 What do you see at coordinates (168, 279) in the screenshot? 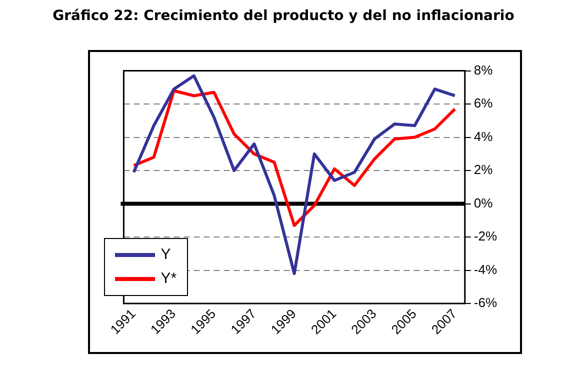
I see `legend-label: Y*` at bounding box center [168, 279].